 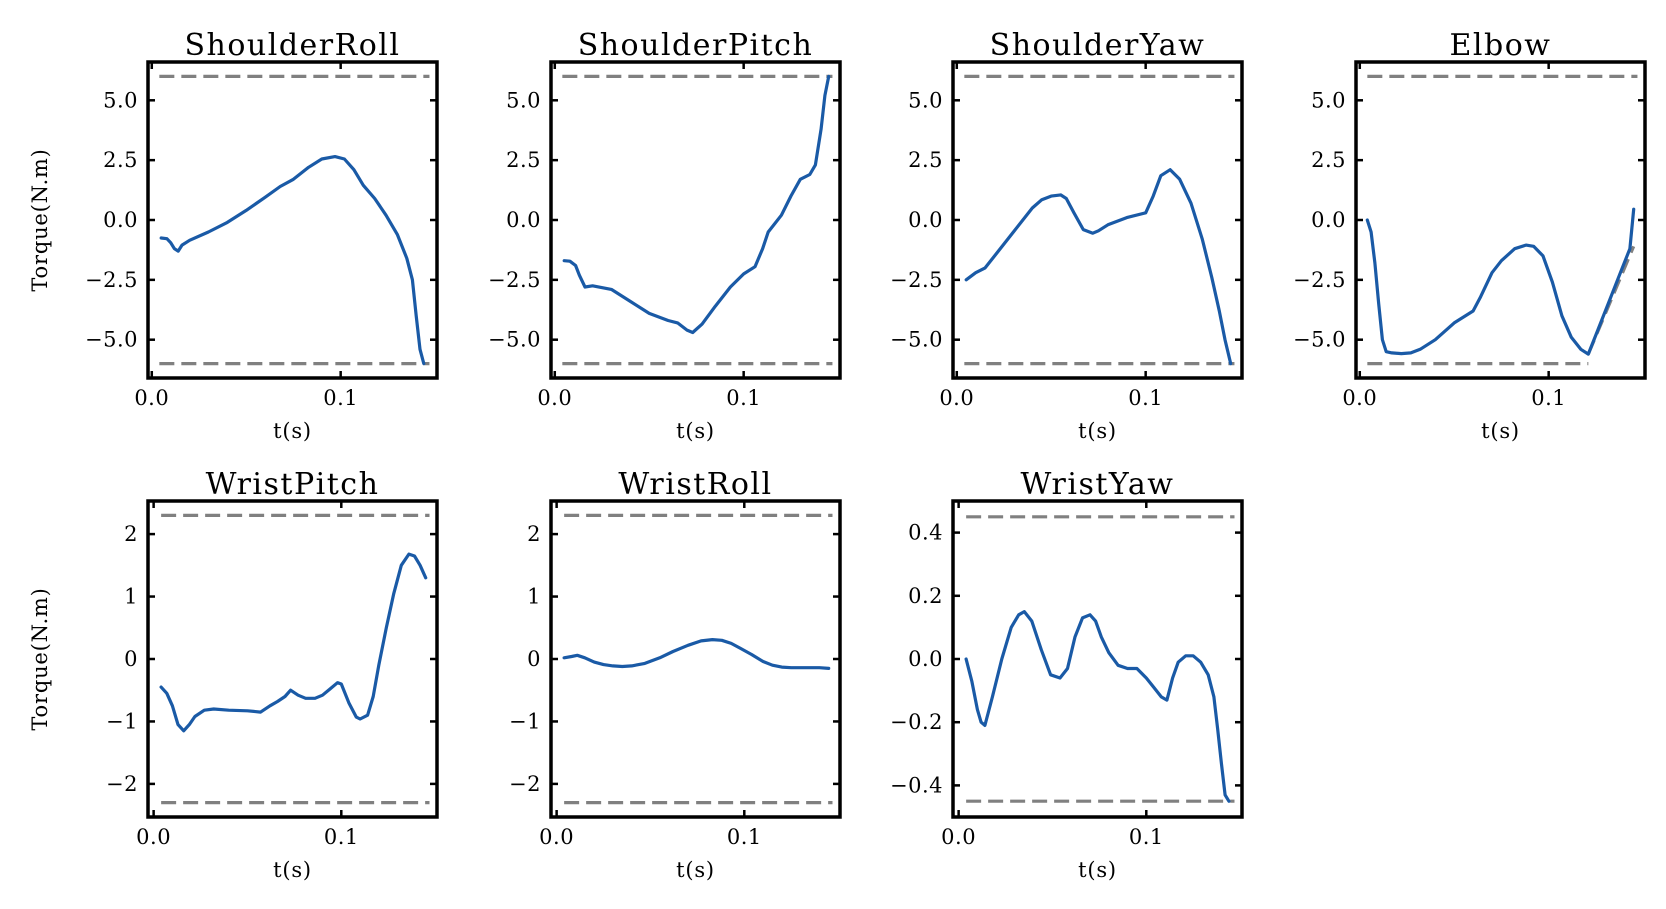 What do you see at coordinates (292, 431) in the screenshot?
I see `shoulderroll-xlabel: t(s)` at bounding box center [292, 431].